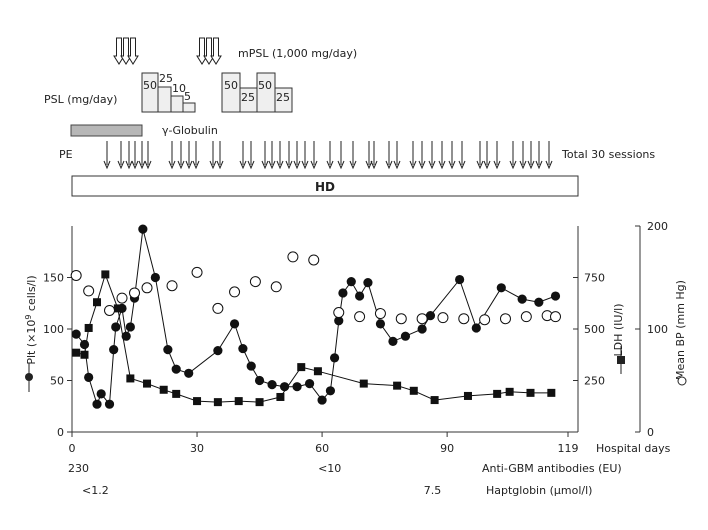 Image resolution: width=708 pixels, height=530 pixels. I want to click on y-ticks-ldh: 250 500 750, so click(589, 330).